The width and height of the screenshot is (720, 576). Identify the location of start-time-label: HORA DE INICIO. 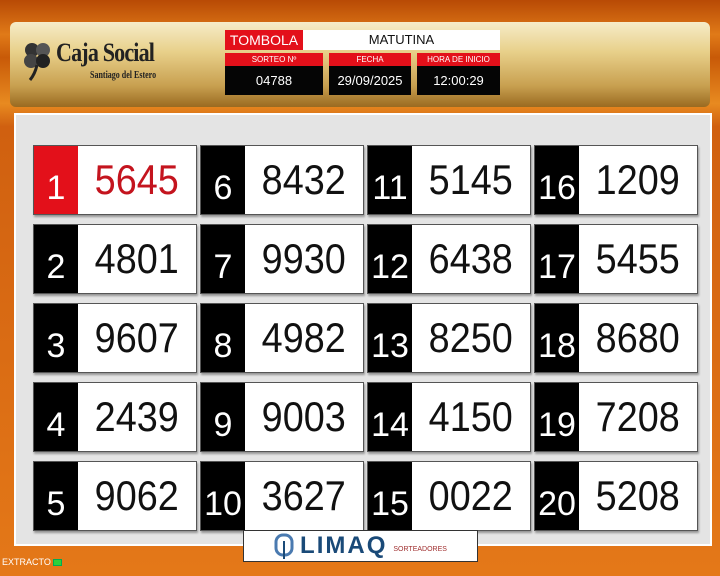
(458, 59).